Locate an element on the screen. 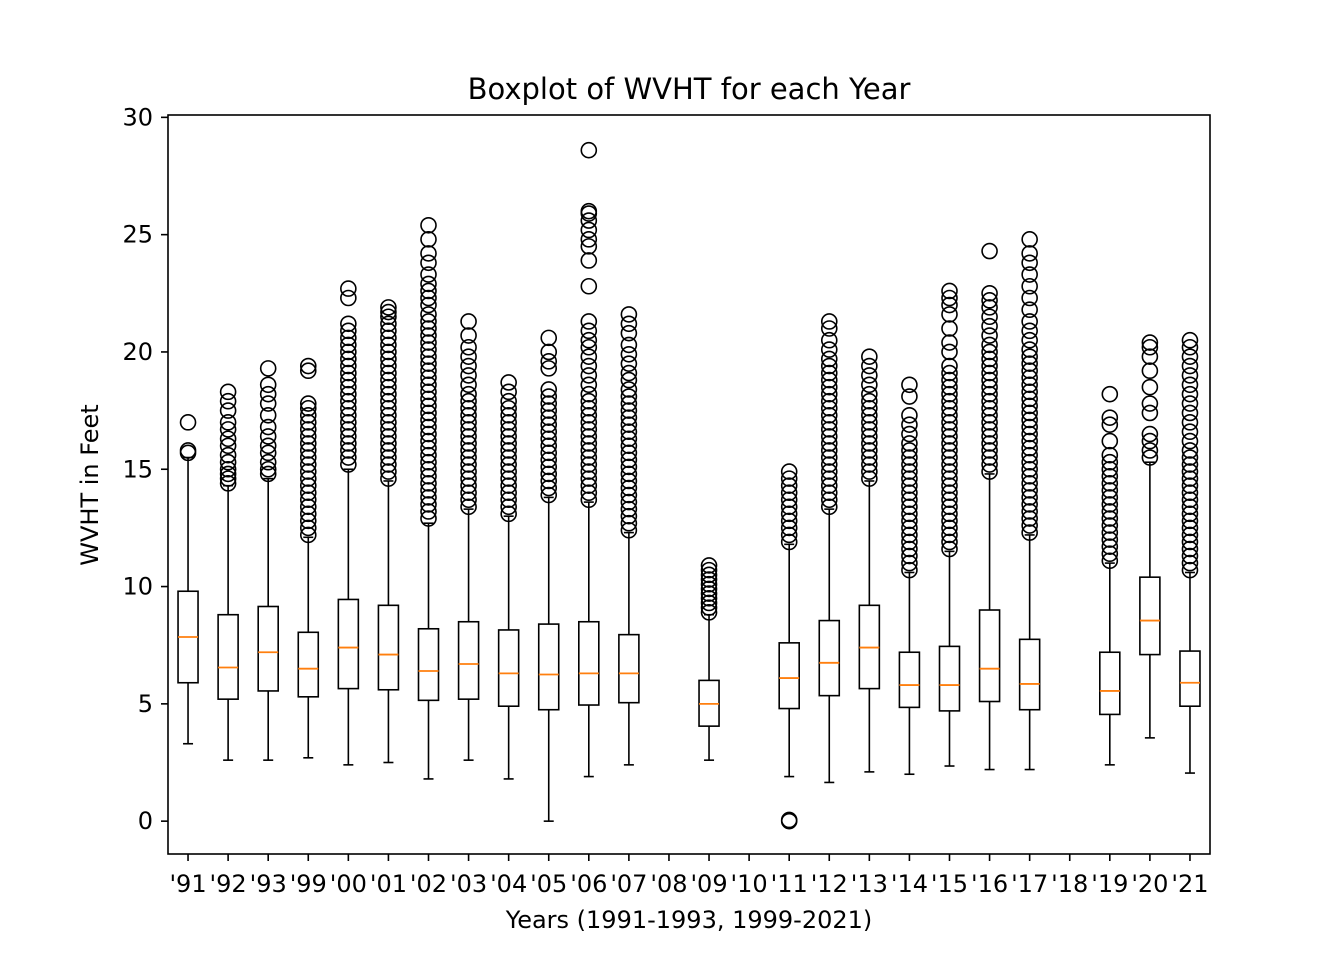 The height and width of the screenshot is (960, 1344). x-tick-label: '93 is located at coordinates (268, 884).